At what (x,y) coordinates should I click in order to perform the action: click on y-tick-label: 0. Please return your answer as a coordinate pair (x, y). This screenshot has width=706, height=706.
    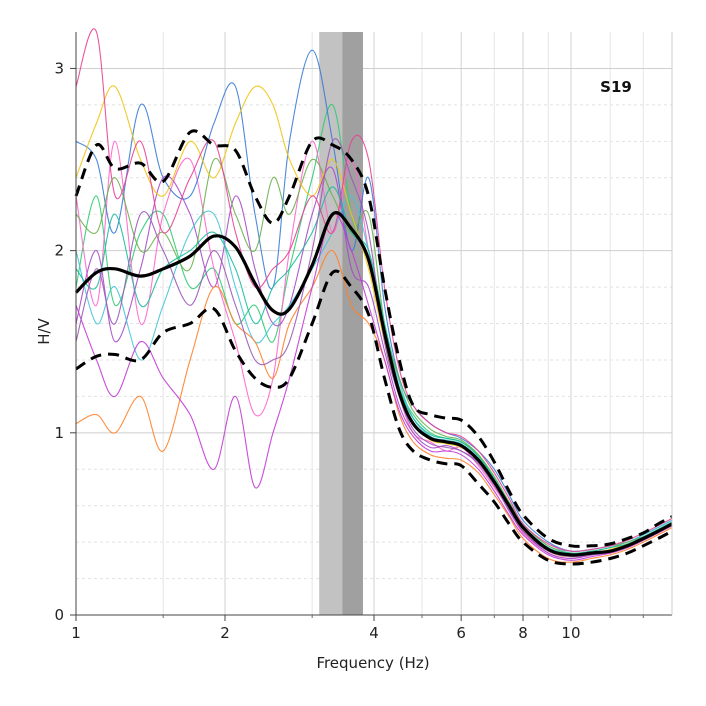
    Looking at the image, I should click on (59, 615).